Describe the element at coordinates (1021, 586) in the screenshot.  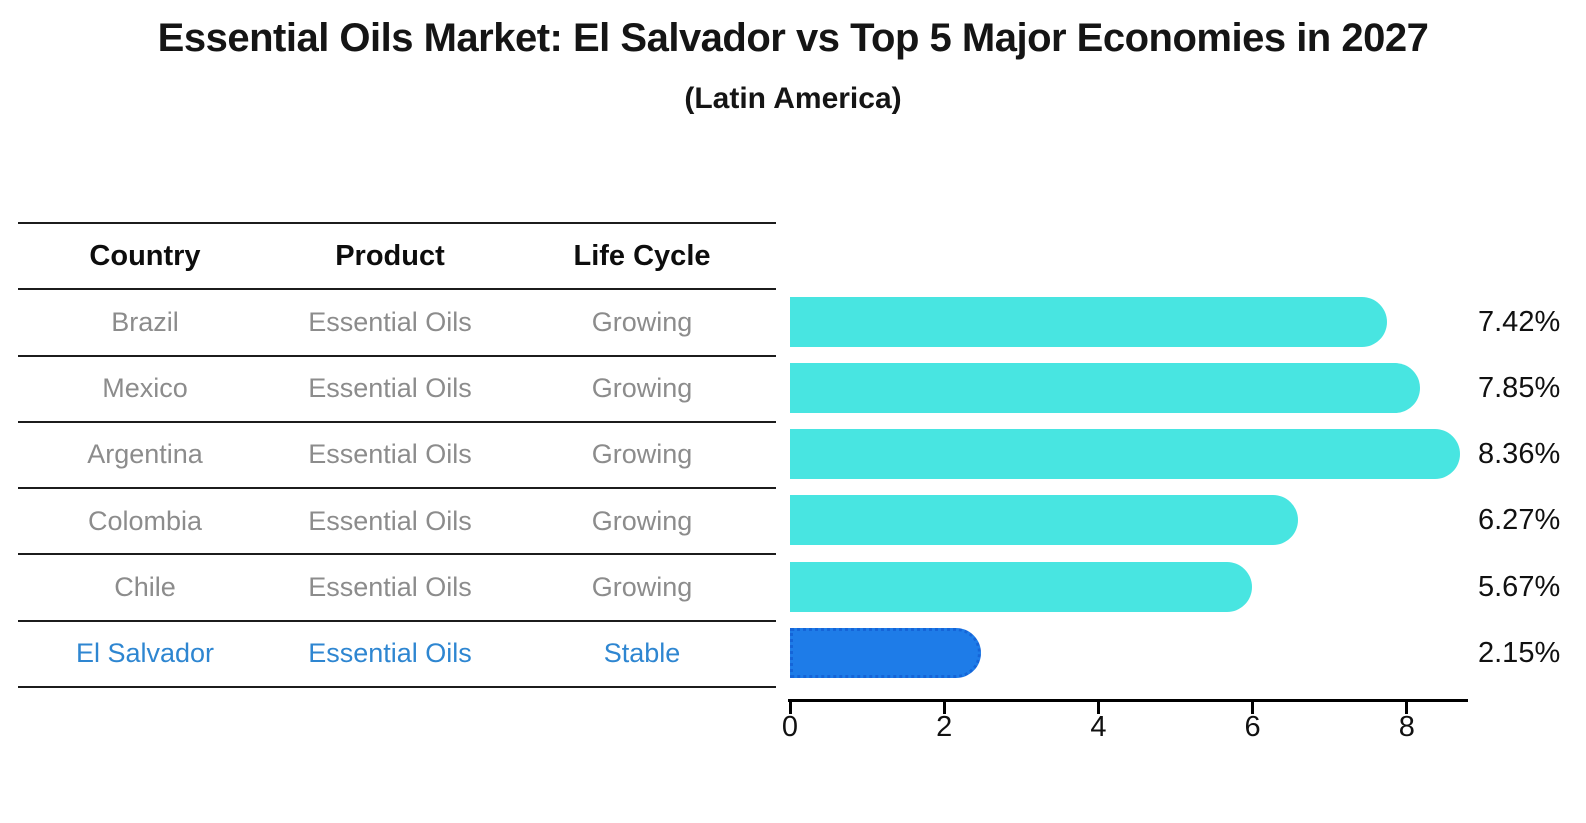
I see `bar-chile` at that location.